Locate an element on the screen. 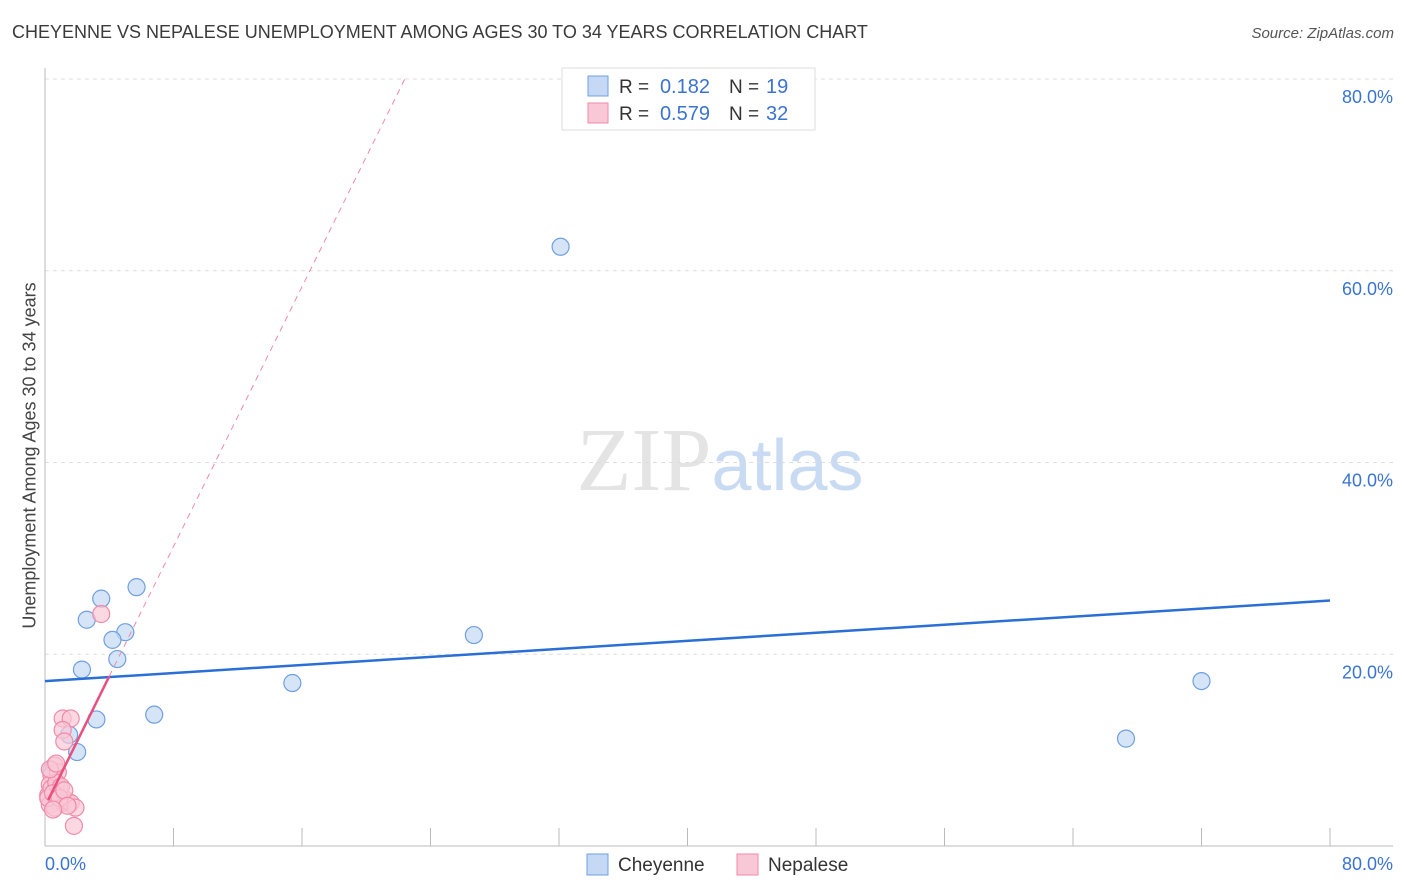 The width and height of the screenshot is (1406, 892). watermark-atlas: atlas is located at coordinates (787, 466).